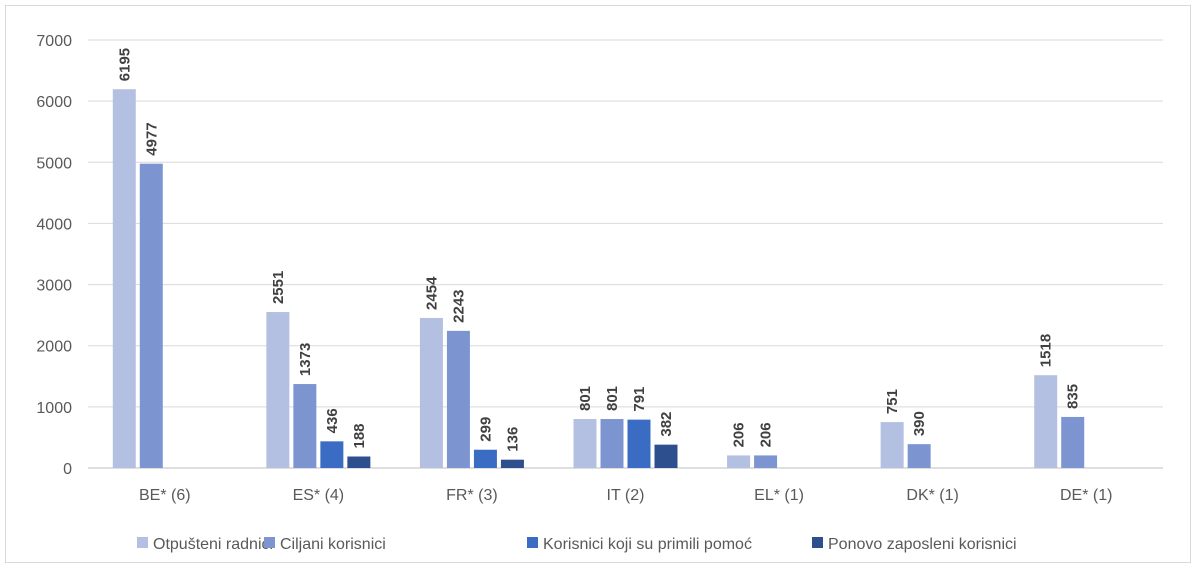 The height and width of the screenshot is (569, 1198). I want to click on data-label: 390, so click(919, 423).